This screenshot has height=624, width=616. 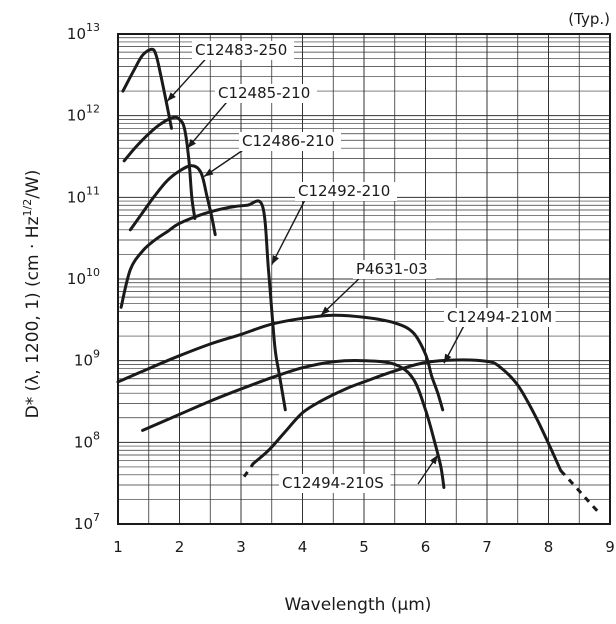 I want to click on y-axis-title-tail: /W), so click(x=33, y=184).